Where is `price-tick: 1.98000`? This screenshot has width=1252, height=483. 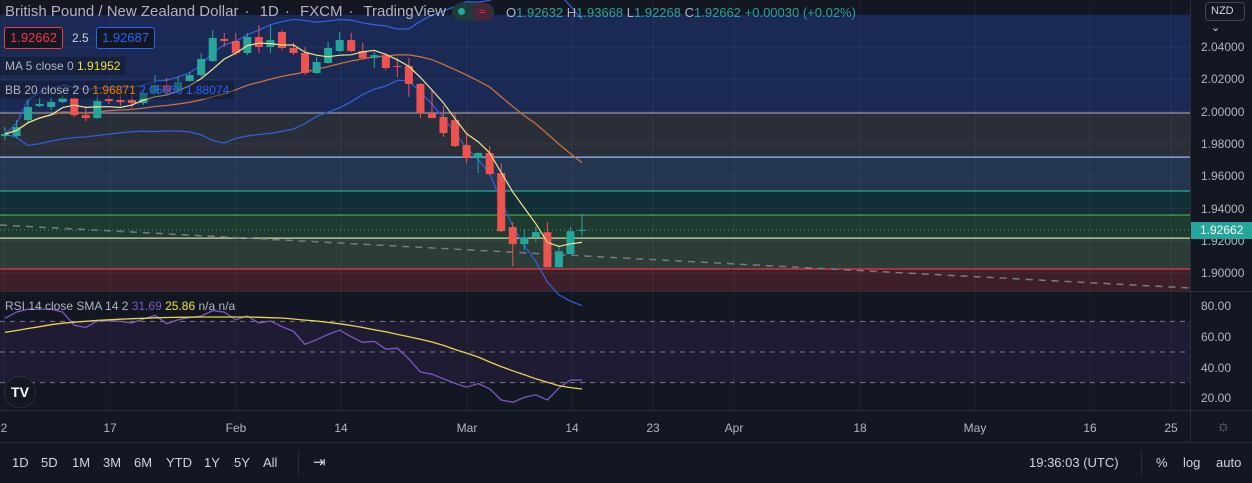 price-tick: 1.98000 is located at coordinates (1223, 144).